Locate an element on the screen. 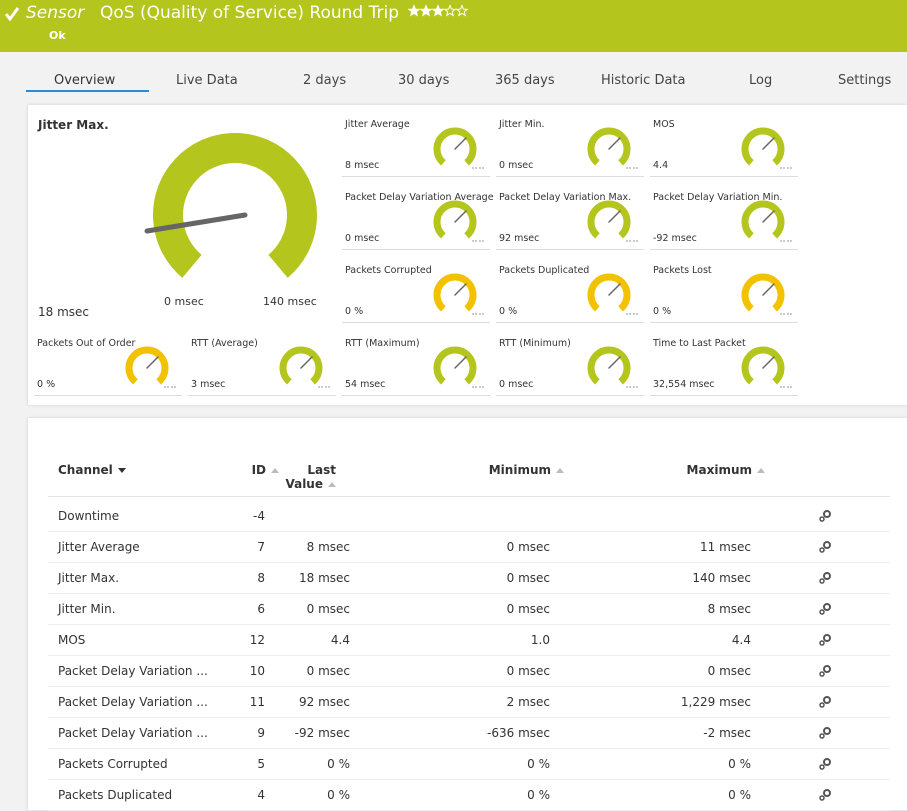 The image size is (907, 811). tab: 365 days is located at coordinates (525, 80).